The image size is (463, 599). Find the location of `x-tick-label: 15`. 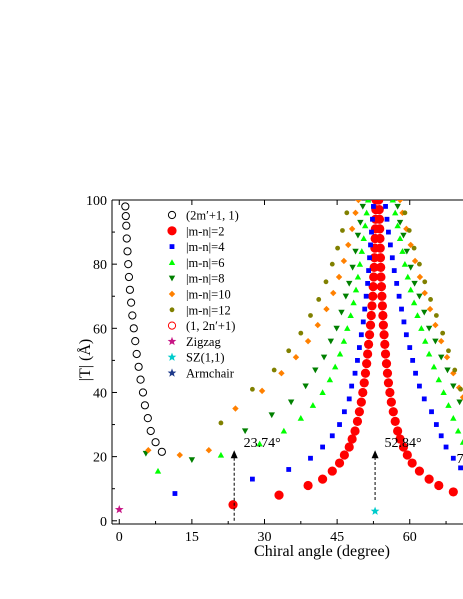

x-tick-label: 15 is located at coordinates (192, 537).